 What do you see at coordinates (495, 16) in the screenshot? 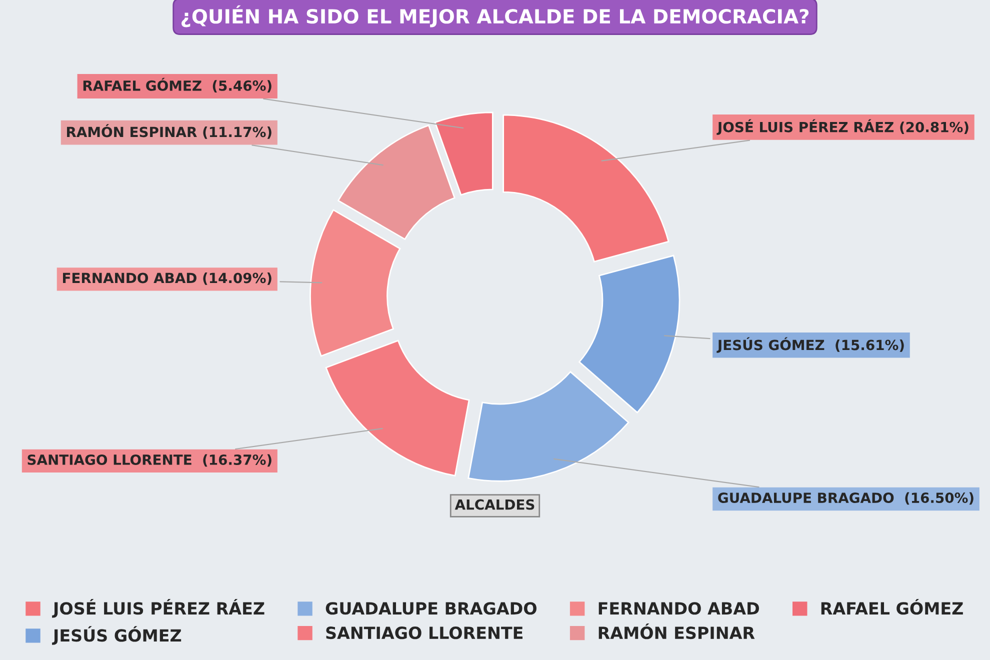
I see `chart-title: ¿QUIÉN HA SIDO EL MEJOR ALCALDE DE LA DEMOCRACIA?` at bounding box center [495, 16].